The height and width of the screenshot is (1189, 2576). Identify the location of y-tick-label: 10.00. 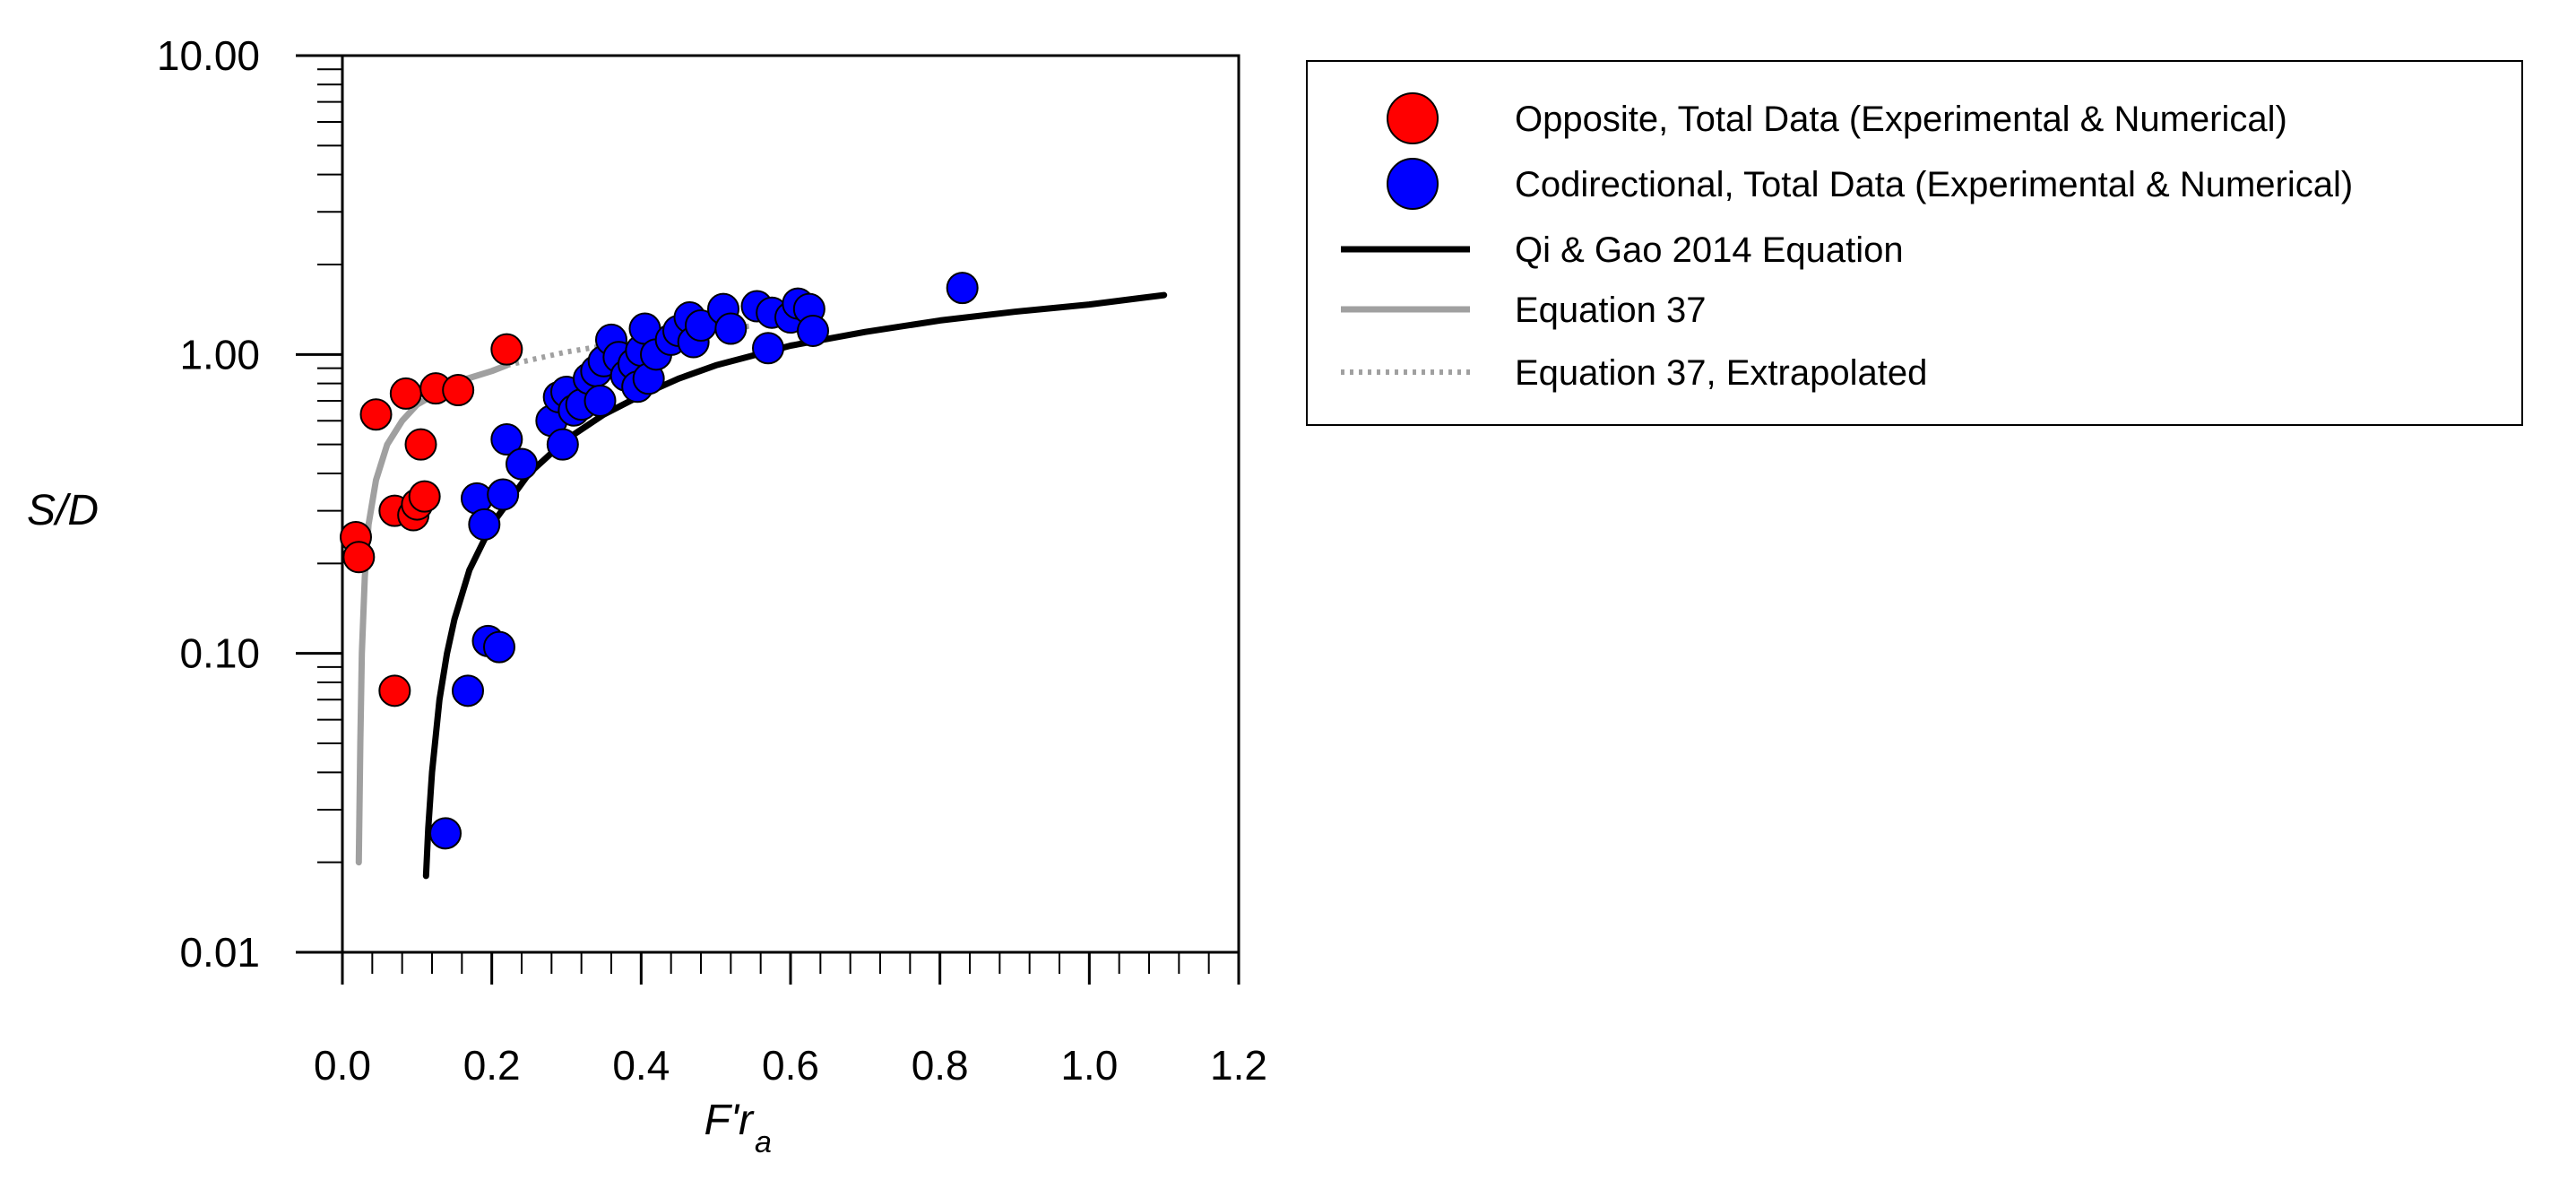
(208, 56).